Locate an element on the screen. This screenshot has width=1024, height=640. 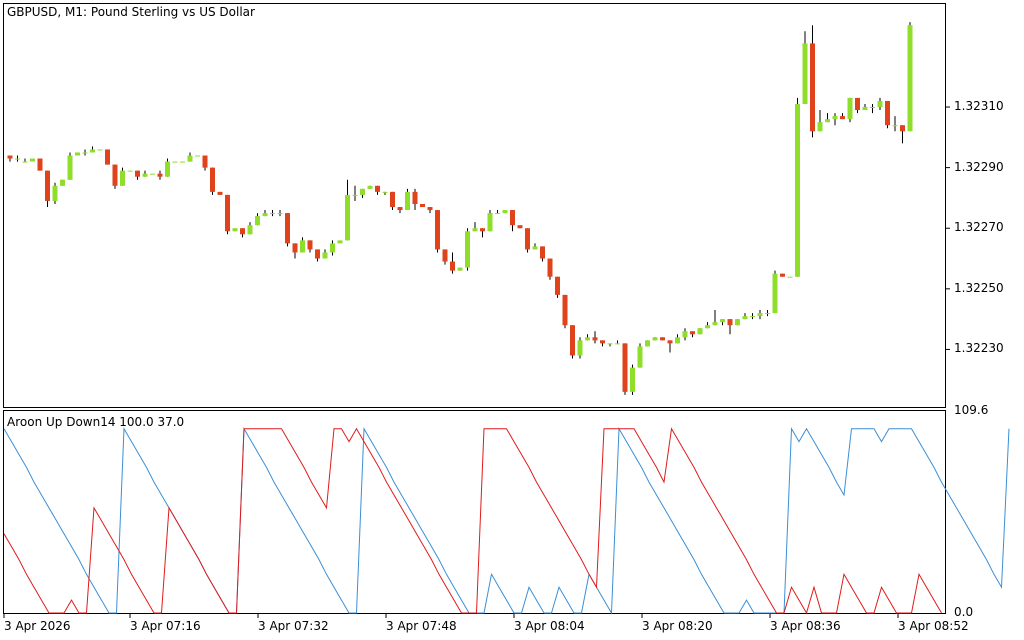
x-tick-label: 3 Apr 08:04 is located at coordinates (549, 626).